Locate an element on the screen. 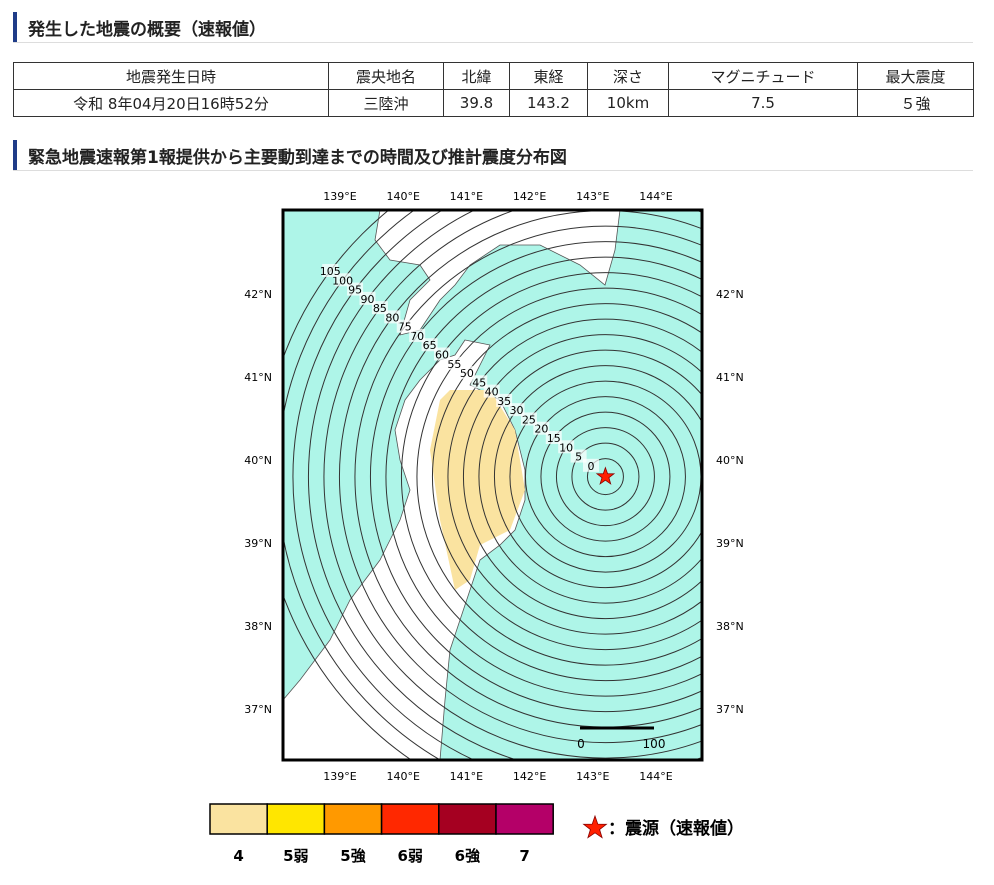 This screenshot has width=994, height=885. contour-label: 25 is located at coordinates (529, 419).